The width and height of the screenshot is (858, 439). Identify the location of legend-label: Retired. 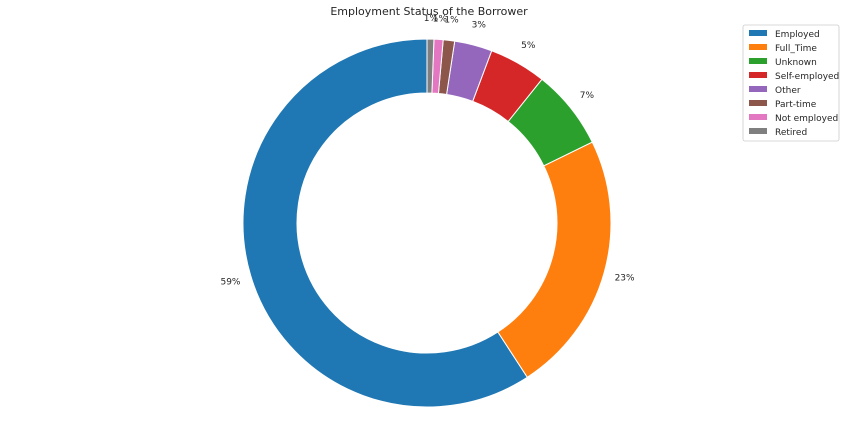
(791, 133).